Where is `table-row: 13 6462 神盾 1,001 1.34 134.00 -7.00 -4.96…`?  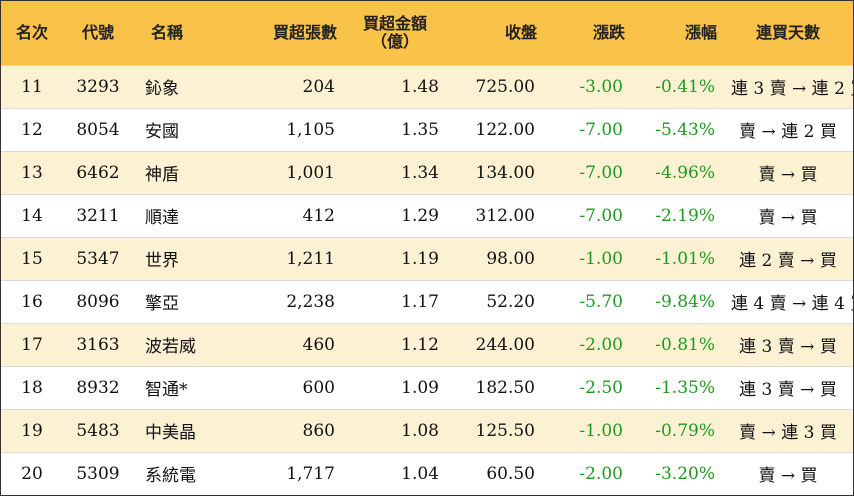
table-row: 13 6462 神盾 1,001 1.34 134.00 -7.00 -4.96… is located at coordinates (427, 172).